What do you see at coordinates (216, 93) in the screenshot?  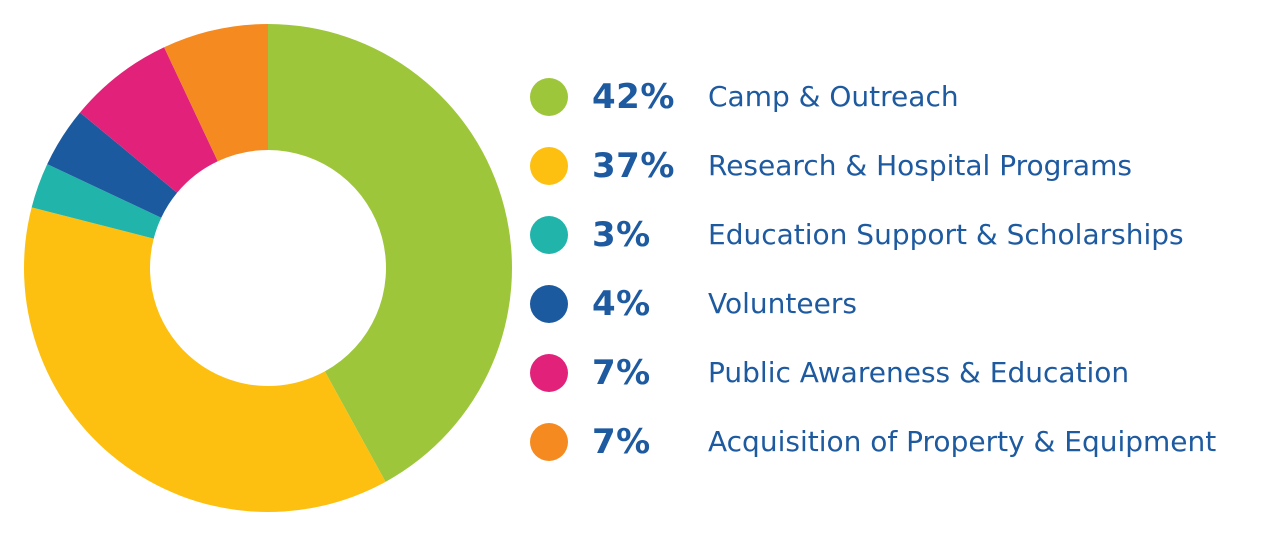 I see `donut-slice-acquisition-of-property-equipment` at bounding box center [216, 93].